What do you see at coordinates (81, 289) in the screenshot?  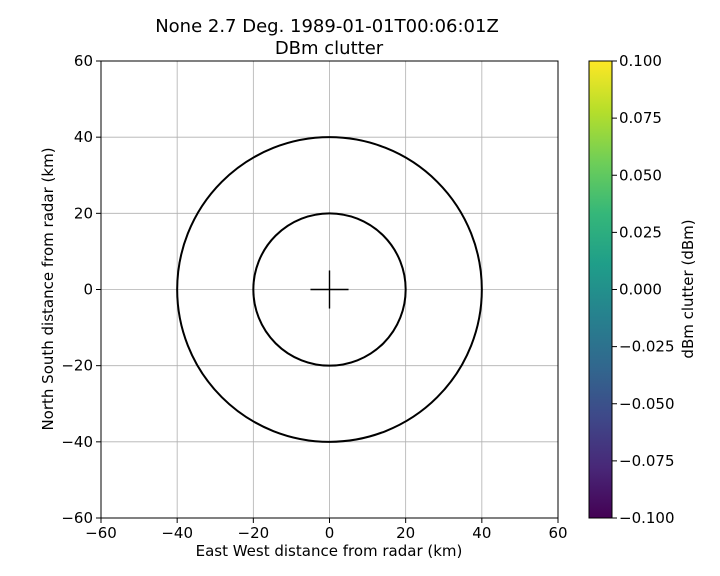 I see `y-axis-ticks: −60 −40 −20 0 20 40 60` at bounding box center [81, 289].